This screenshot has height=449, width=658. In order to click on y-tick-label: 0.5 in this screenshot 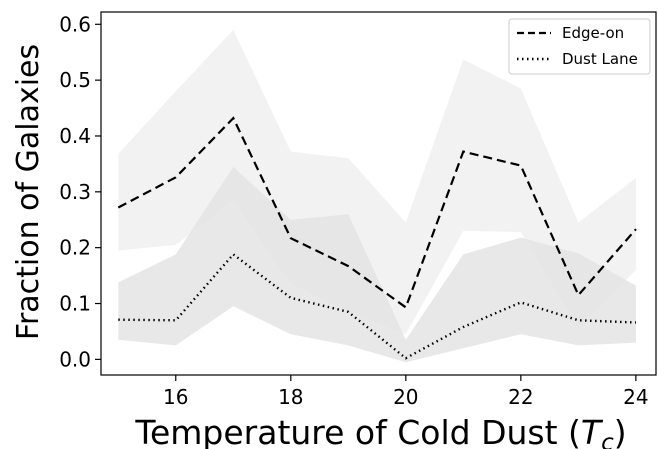, I will do `click(75, 80)`.